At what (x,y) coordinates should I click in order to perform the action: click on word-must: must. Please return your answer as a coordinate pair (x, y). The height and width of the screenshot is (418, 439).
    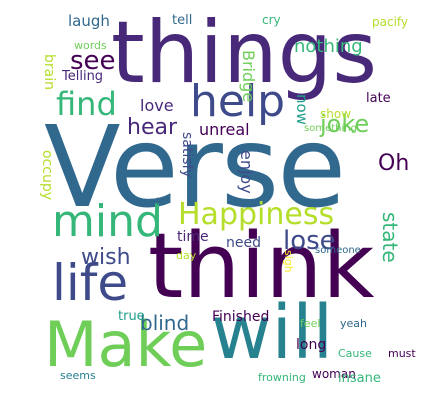
    Looking at the image, I should click on (402, 353).